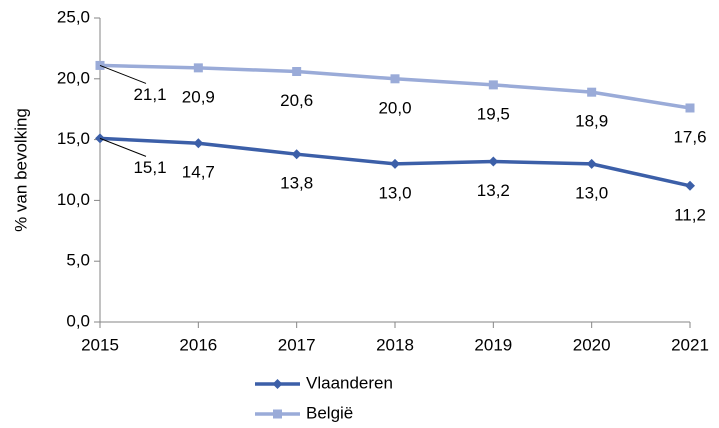 Image resolution: width=719 pixels, height=428 pixels. What do you see at coordinates (297, 344) in the screenshot?
I see `x-tick-label: 2017` at bounding box center [297, 344].